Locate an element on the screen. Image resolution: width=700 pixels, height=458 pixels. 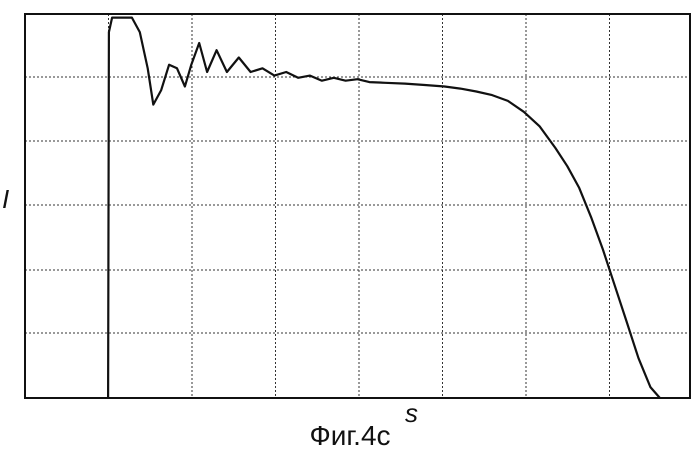
figure-caption: Фиг.4с is located at coordinates (350, 436).